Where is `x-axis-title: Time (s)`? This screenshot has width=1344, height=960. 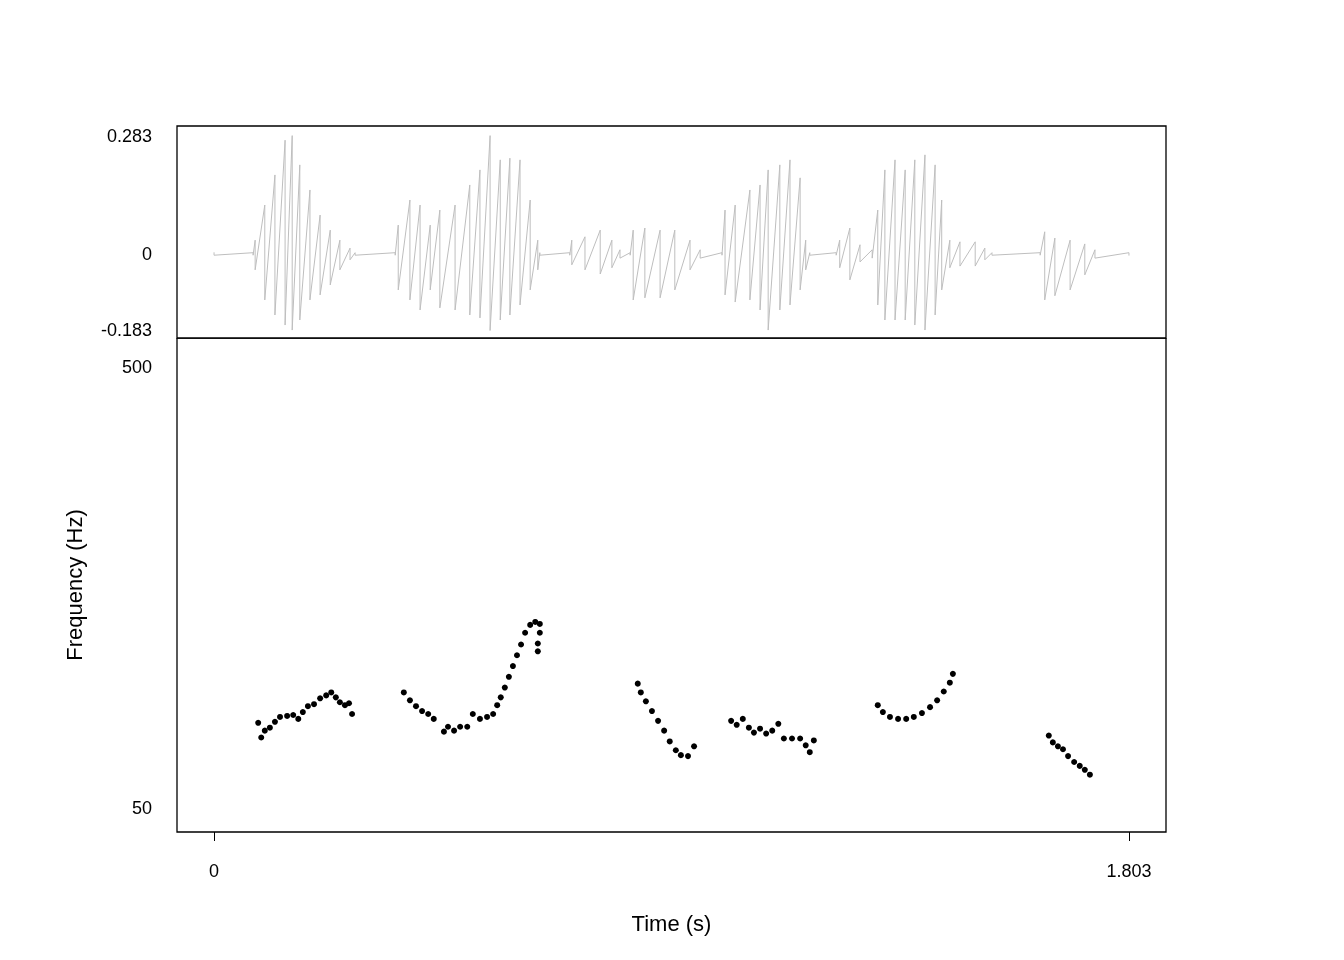 x-axis-title: Time (s) is located at coordinates (671, 923).